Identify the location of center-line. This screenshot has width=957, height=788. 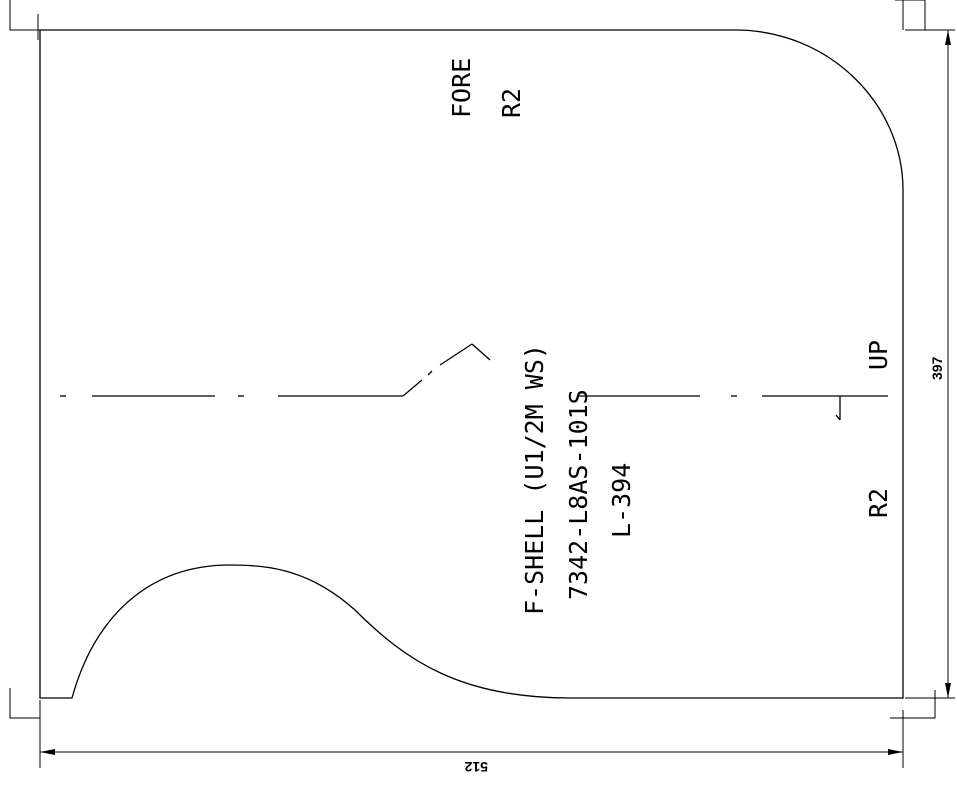
(474, 370).